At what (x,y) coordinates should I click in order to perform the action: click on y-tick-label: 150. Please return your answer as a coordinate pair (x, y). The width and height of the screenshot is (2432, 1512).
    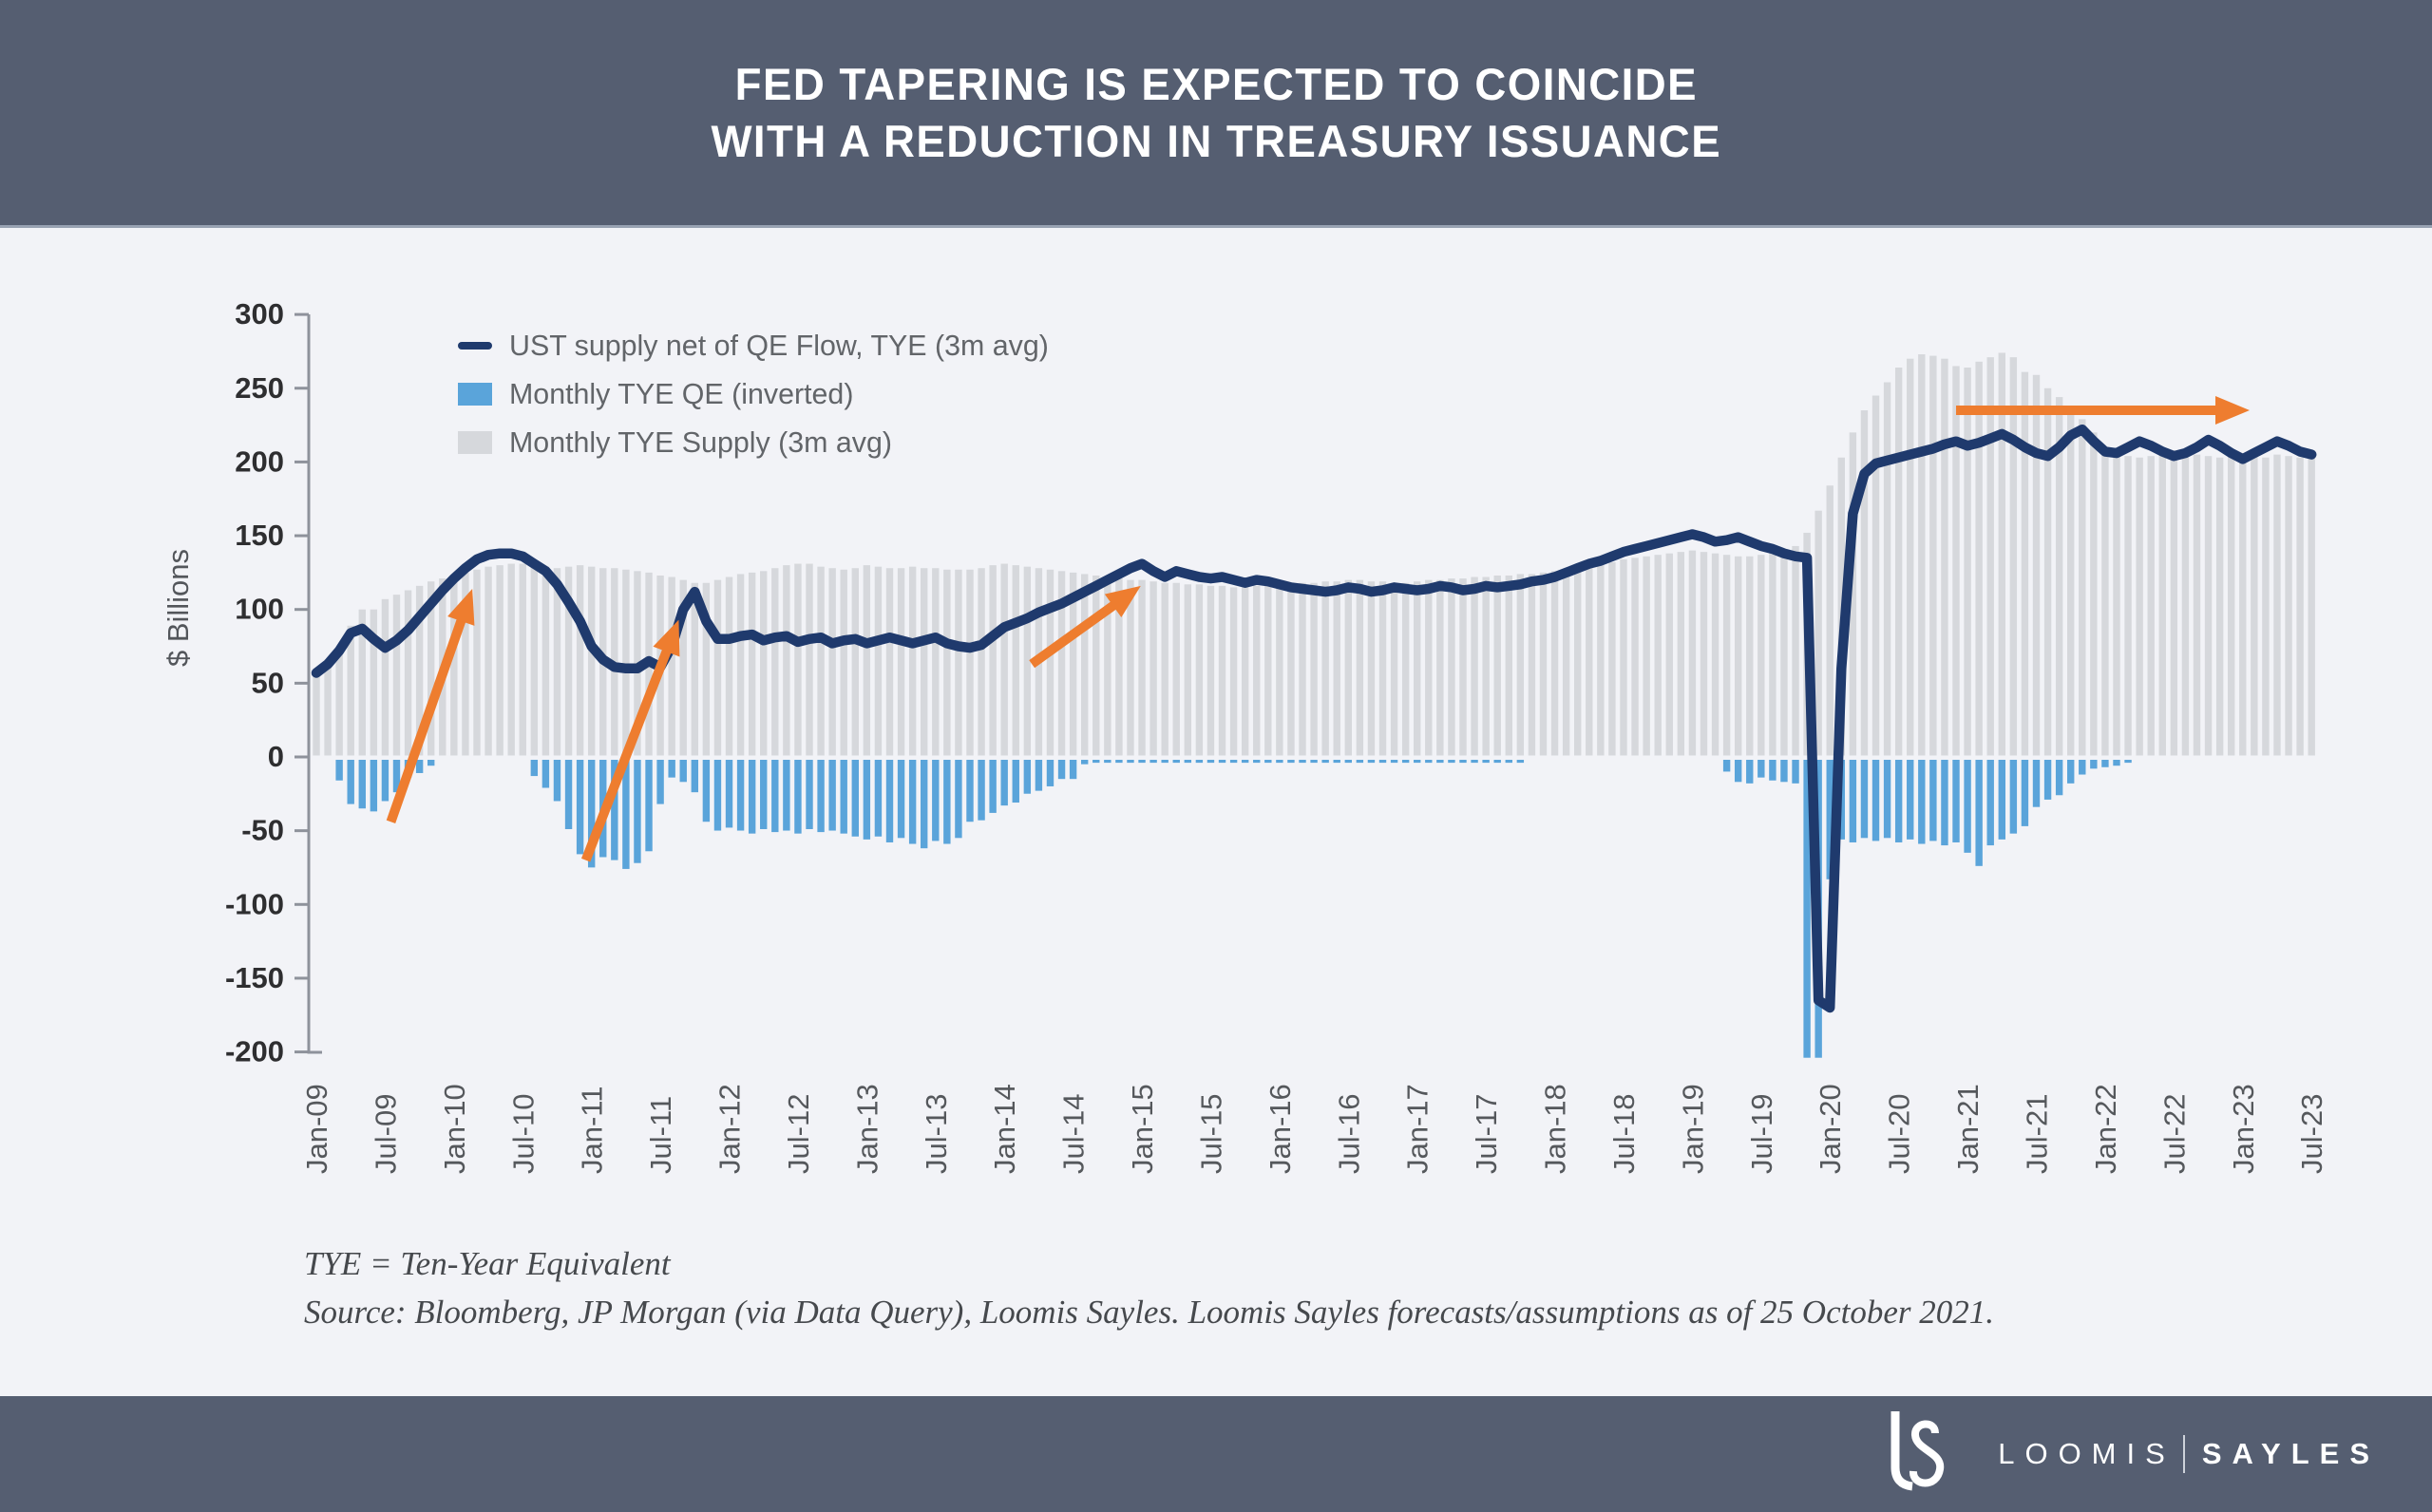
    Looking at the image, I should click on (259, 535).